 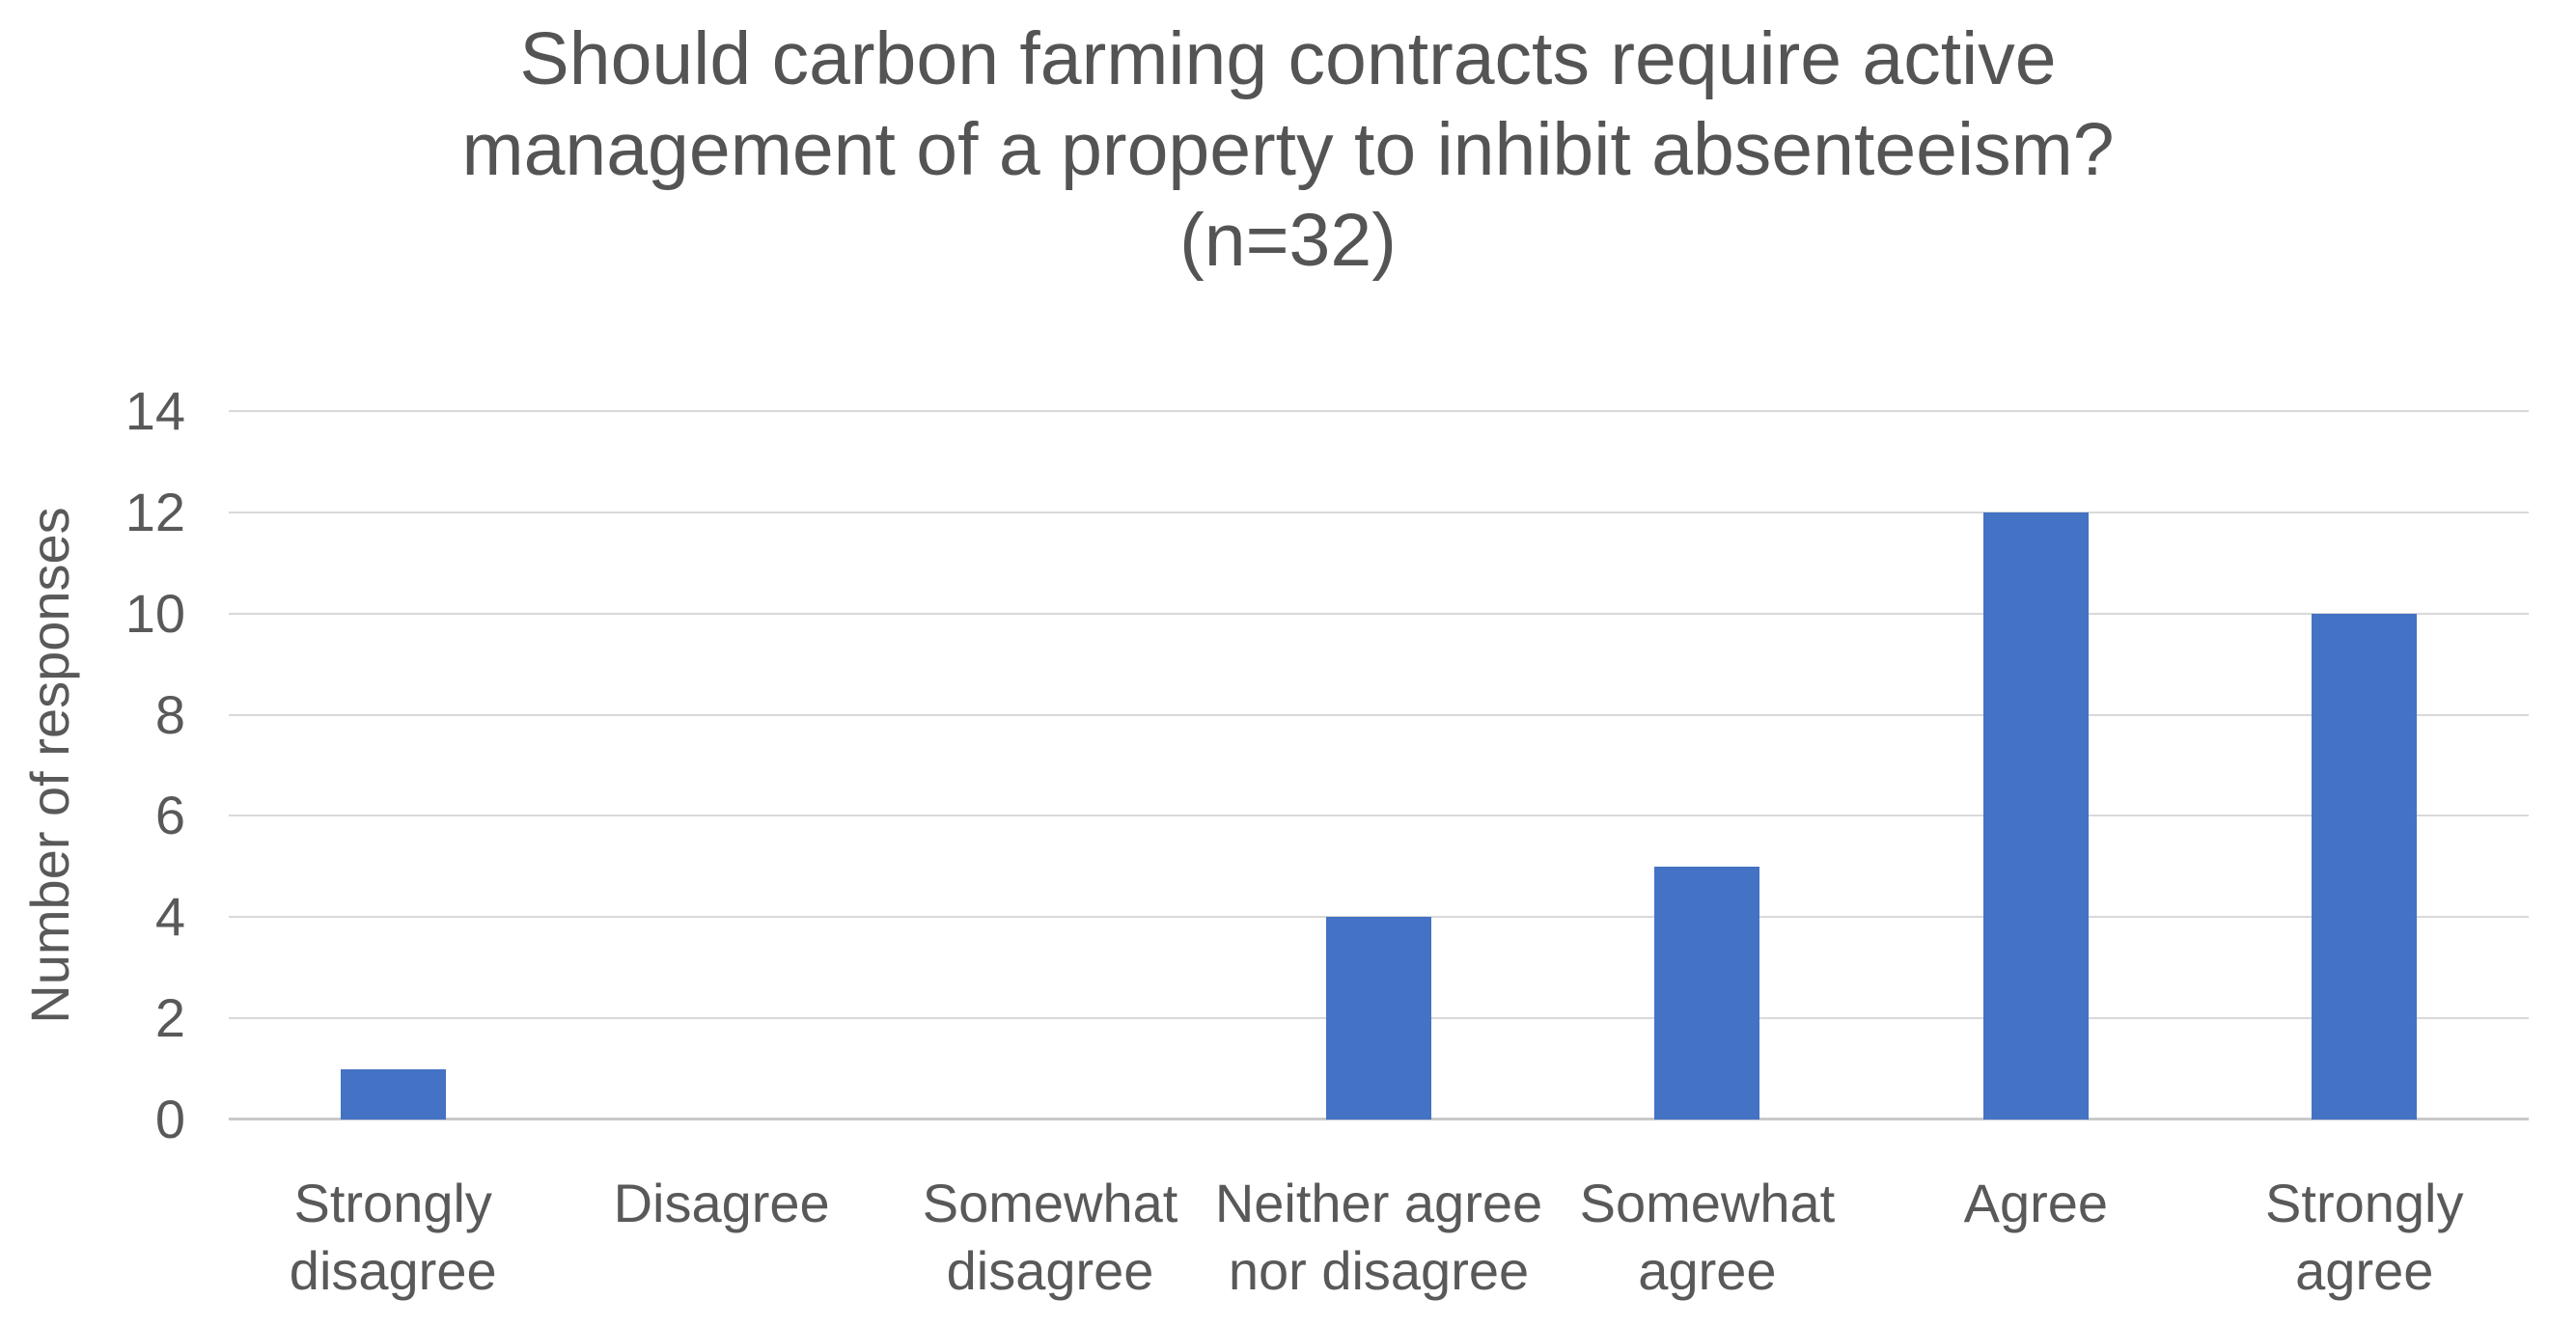 What do you see at coordinates (155, 613) in the screenshot?
I see `y-tick-label-10: 10` at bounding box center [155, 613].